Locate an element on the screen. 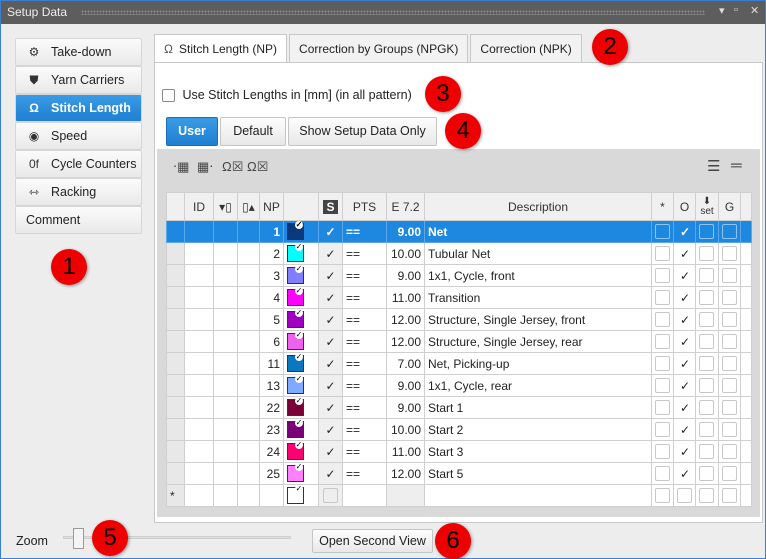 Image resolution: width=766 pixels, height=559 pixels. sidebar-item-take-down: ⚙ Take-down is located at coordinates (78, 52).